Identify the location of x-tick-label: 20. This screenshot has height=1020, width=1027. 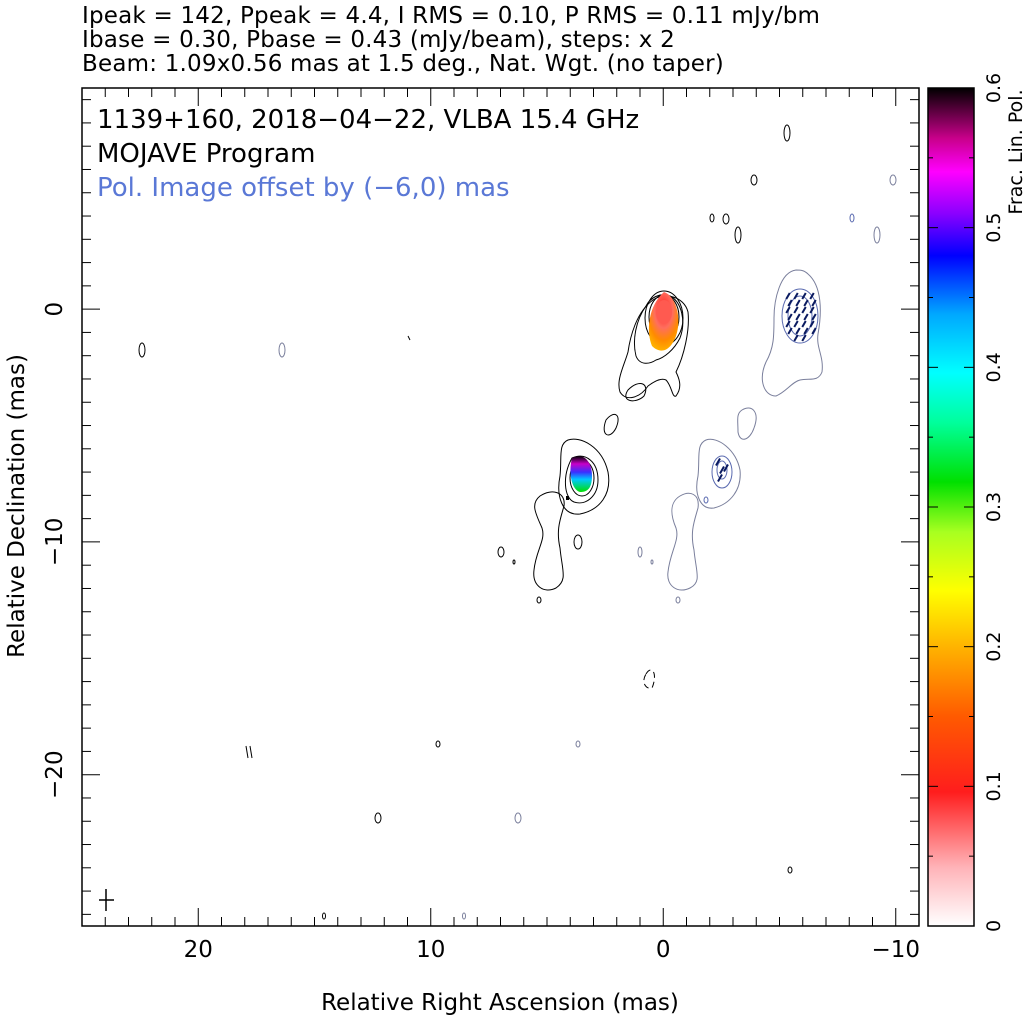
(198, 950).